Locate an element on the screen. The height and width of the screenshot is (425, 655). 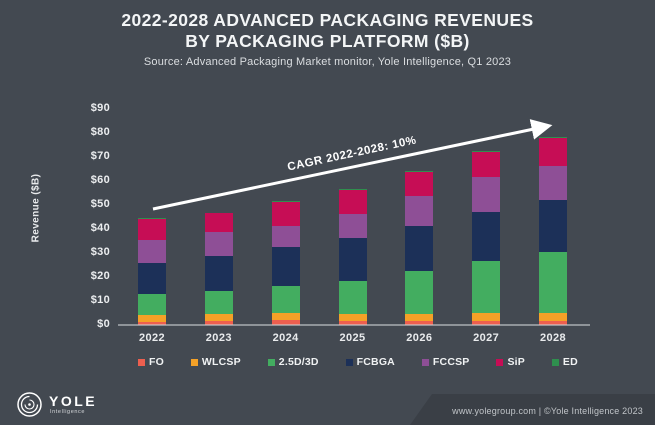
x-axis-label-2028: 2028 is located at coordinates (553, 338).